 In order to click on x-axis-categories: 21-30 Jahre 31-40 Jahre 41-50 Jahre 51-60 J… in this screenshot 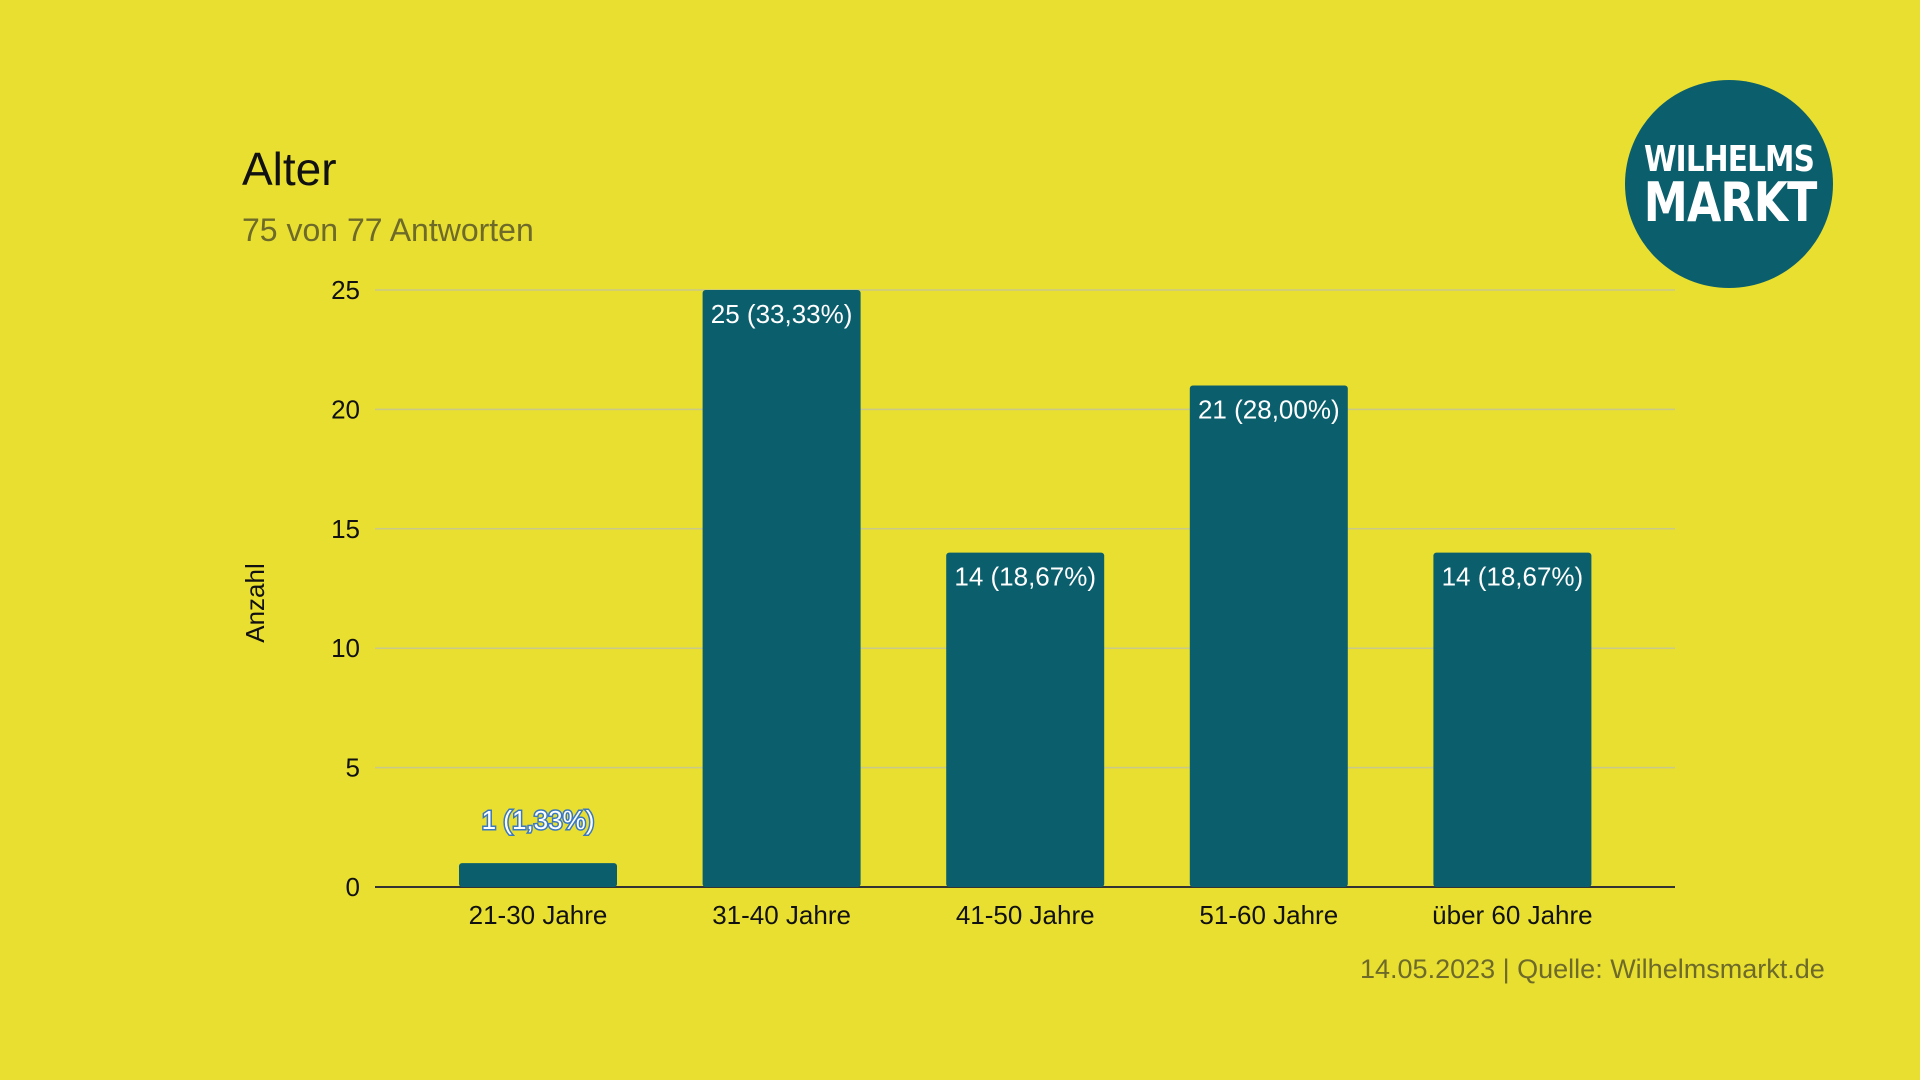, I will do `click(1031, 915)`.